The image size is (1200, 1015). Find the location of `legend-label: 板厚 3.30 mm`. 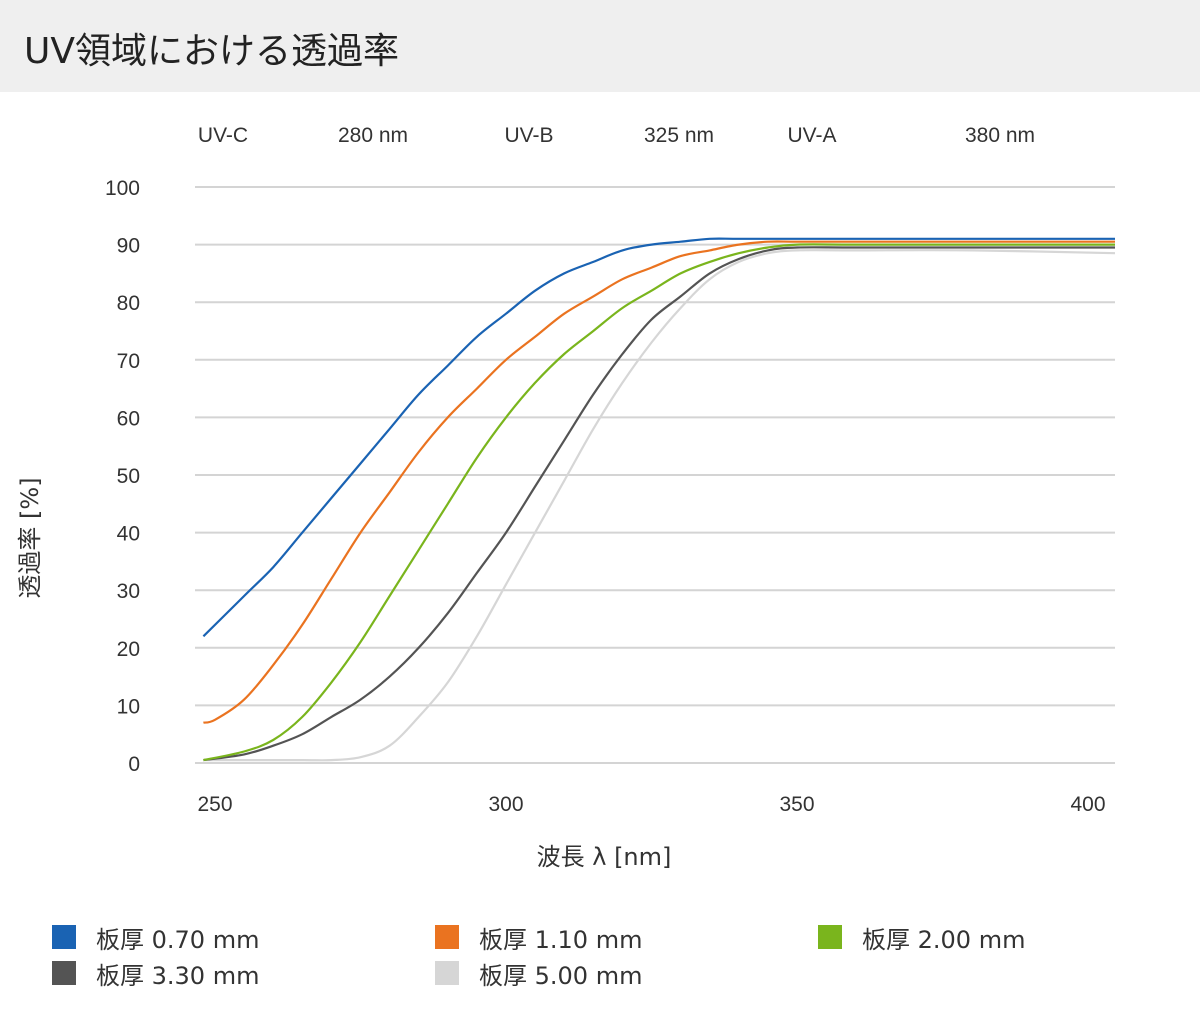

legend-label: 板厚 3.30 mm is located at coordinates (178, 975).